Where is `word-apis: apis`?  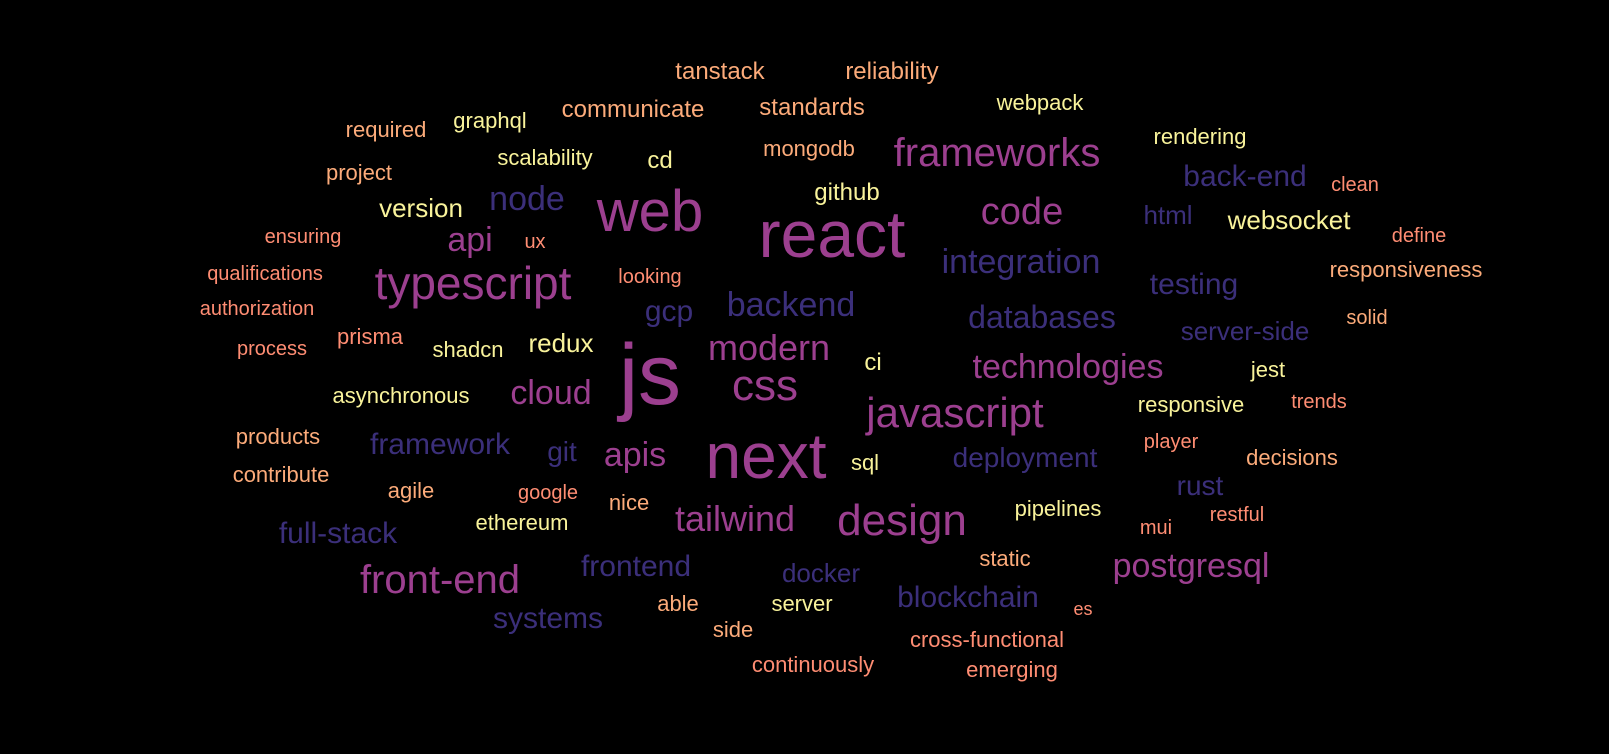
word-apis: apis is located at coordinates (635, 455).